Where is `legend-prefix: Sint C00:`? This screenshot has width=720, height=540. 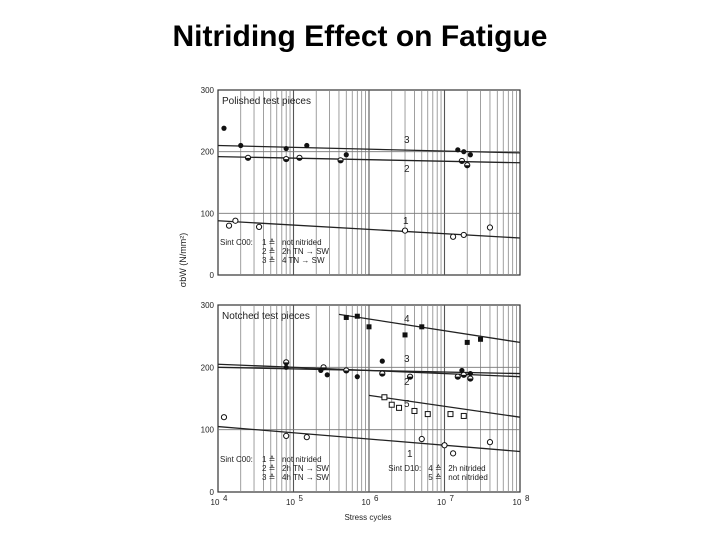
legend-prefix: Sint C00: is located at coordinates (236, 459).